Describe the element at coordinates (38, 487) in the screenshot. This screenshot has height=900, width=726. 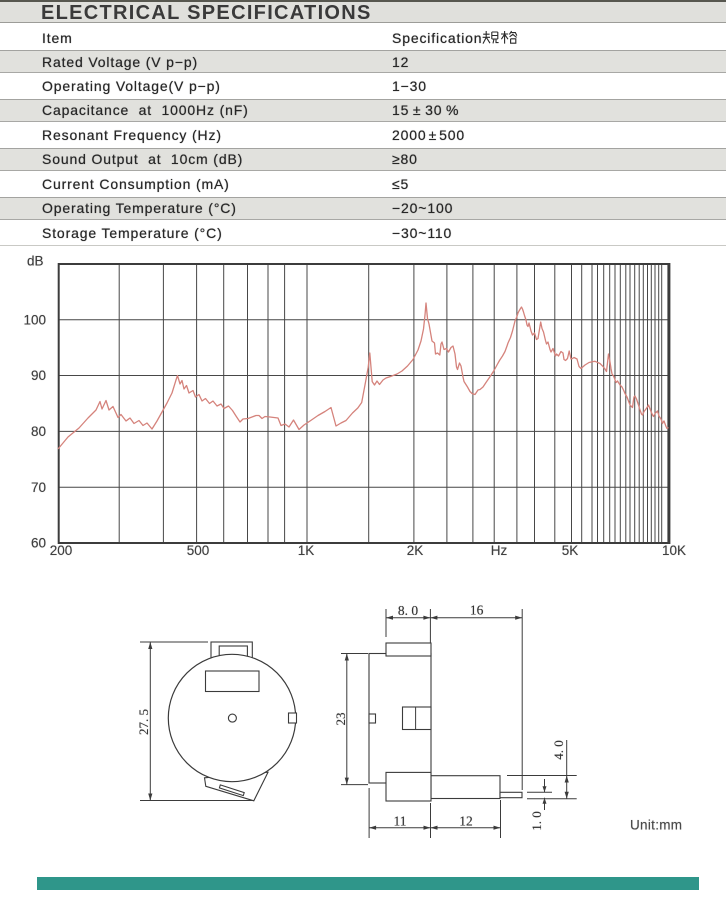
I see `svg-text: 70` at that location.